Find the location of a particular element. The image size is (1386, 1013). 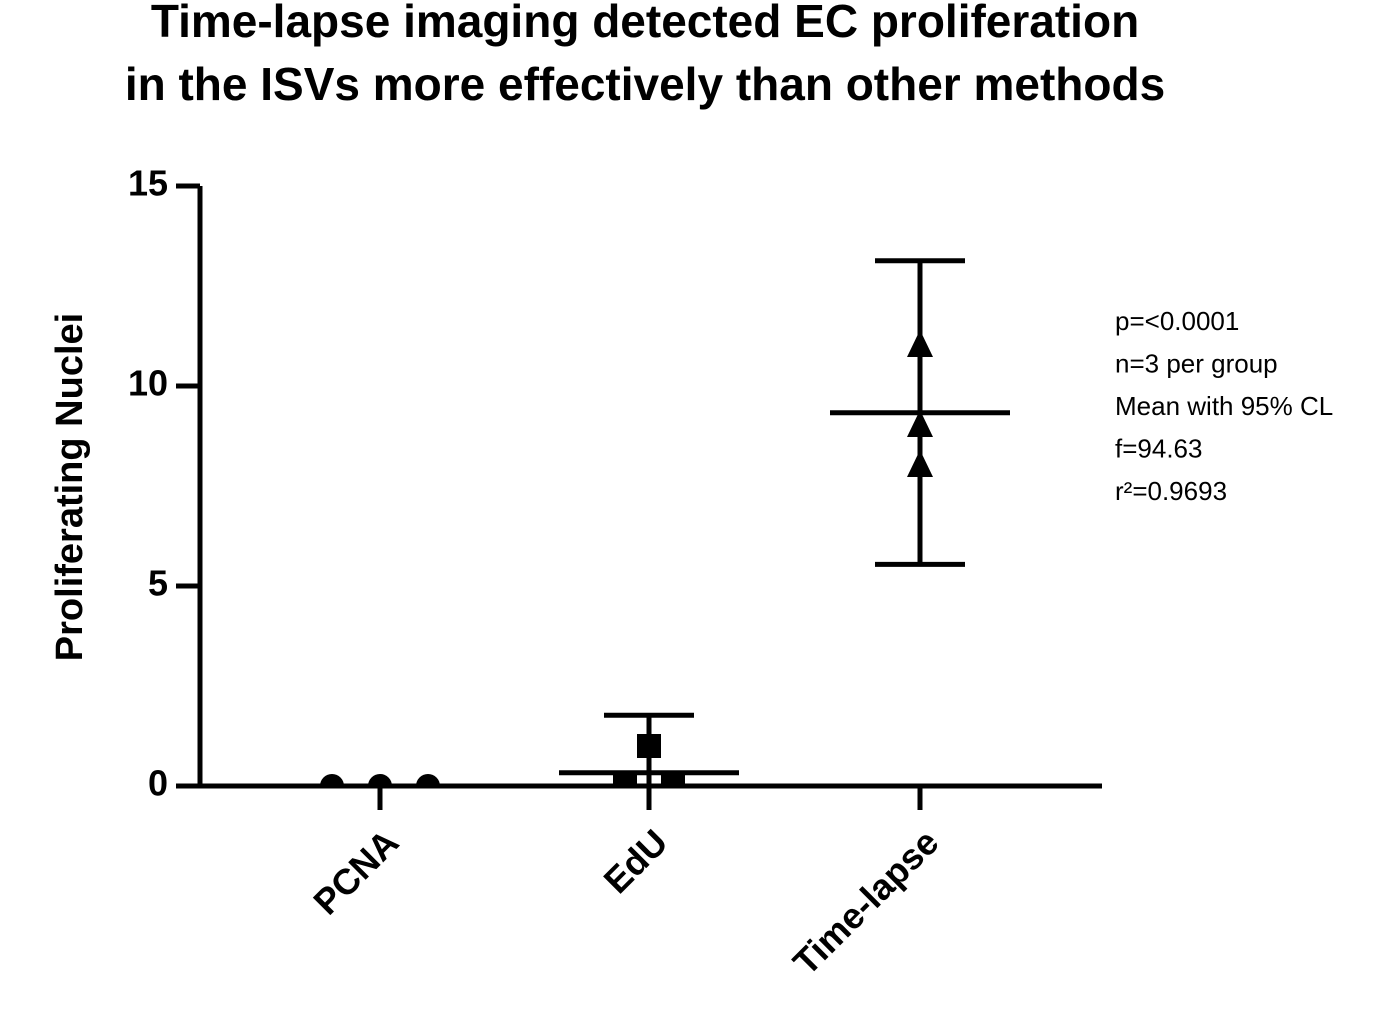

annotation: n=3 per group is located at coordinates (1196, 363).